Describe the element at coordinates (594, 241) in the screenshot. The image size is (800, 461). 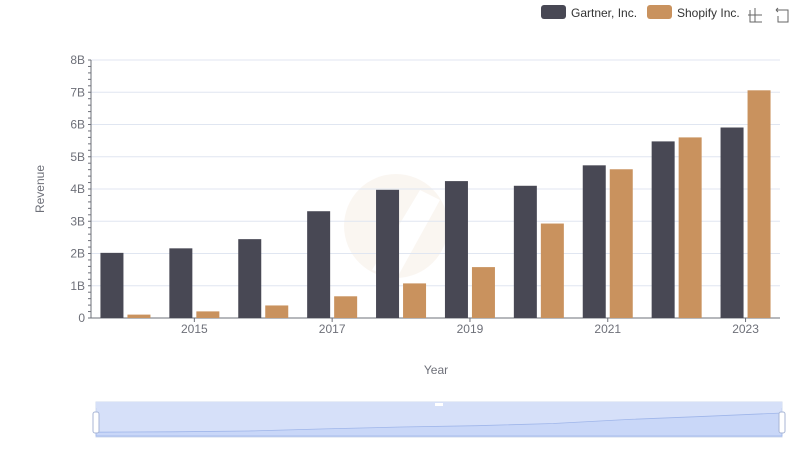
I see `bar-gartner-2021` at that location.